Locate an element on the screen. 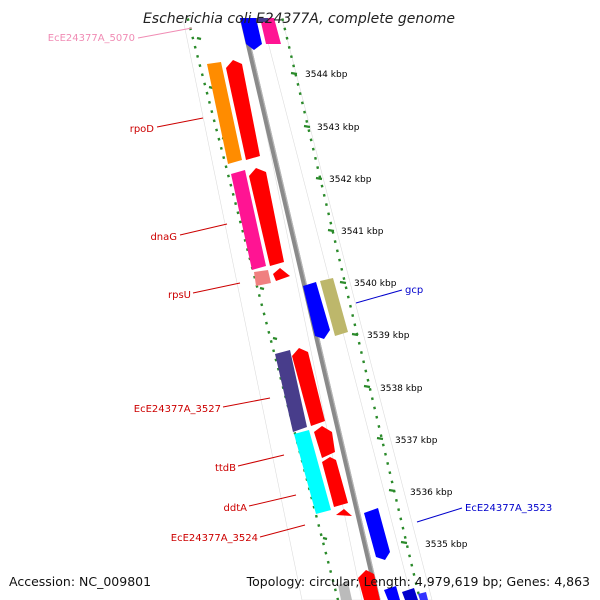 This screenshot has height=600, width=600. feature-bottom-partial-red is located at coordinates (369, 585).